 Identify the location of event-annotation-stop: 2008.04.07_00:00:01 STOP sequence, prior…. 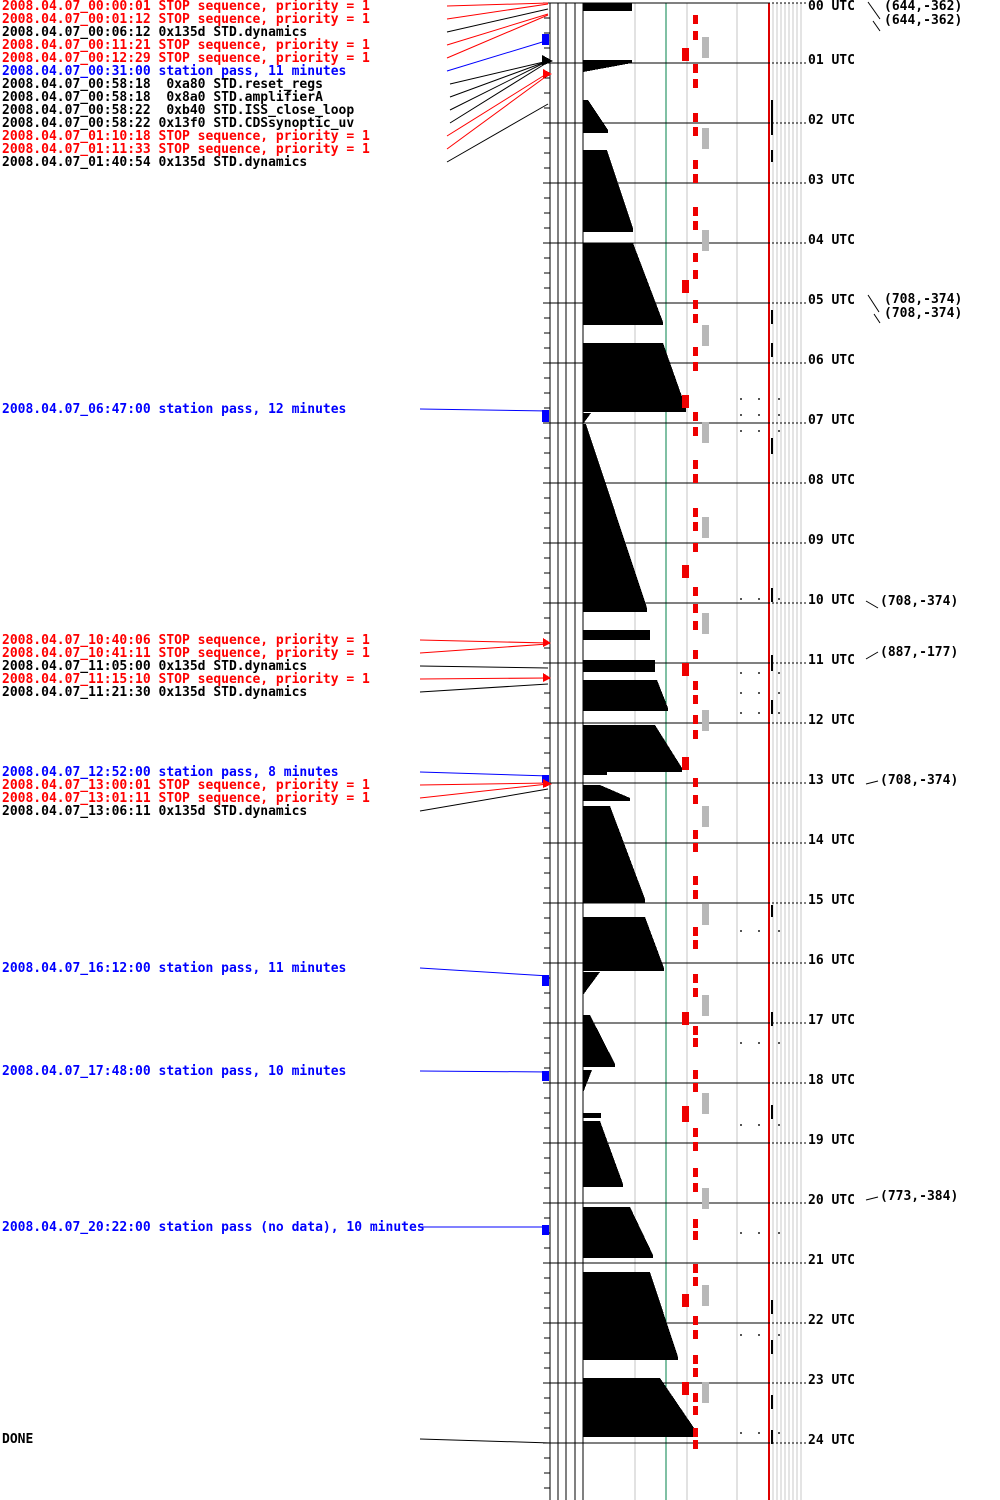
(186, 7).